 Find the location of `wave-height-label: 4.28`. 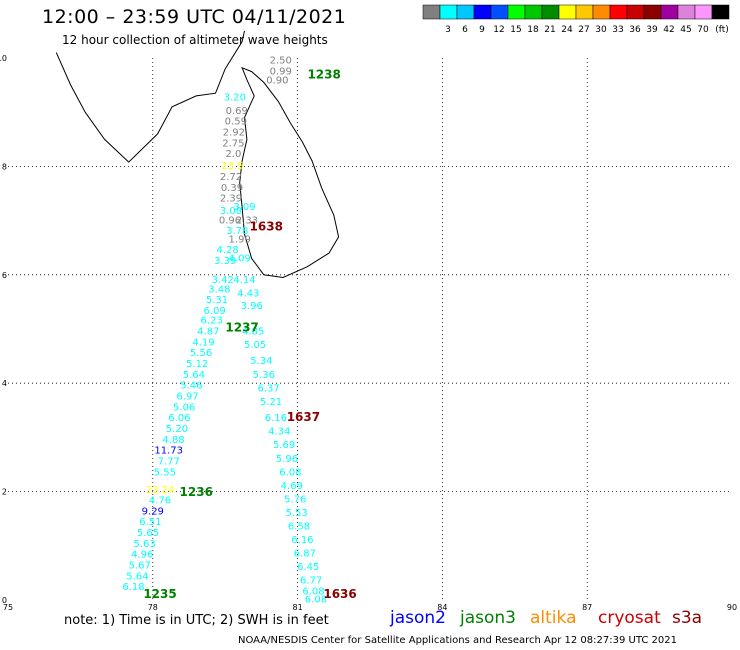

wave-height-label: 4.28 is located at coordinates (227, 250).